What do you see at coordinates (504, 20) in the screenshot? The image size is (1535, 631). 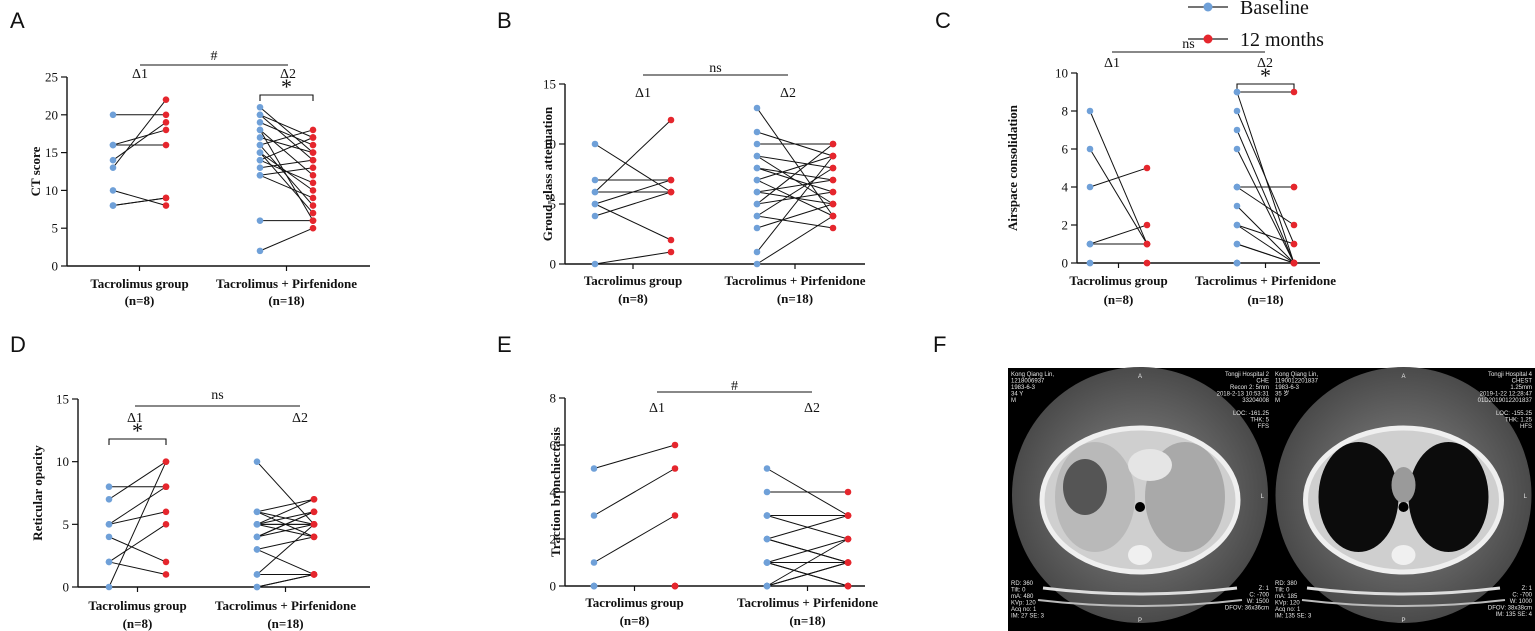 I see `panel-letter-b: B` at bounding box center [504, 20].